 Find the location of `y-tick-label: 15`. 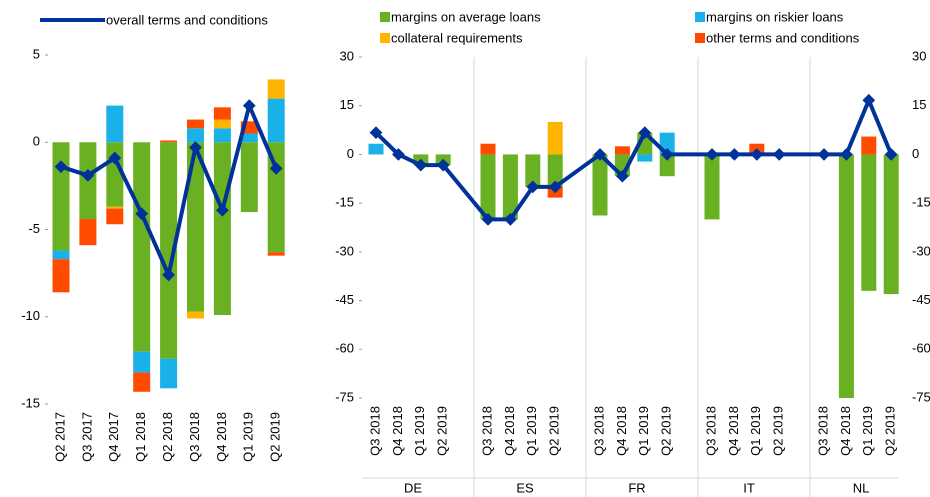

y-tick-label: 15 is located at coordinates (347, 104).